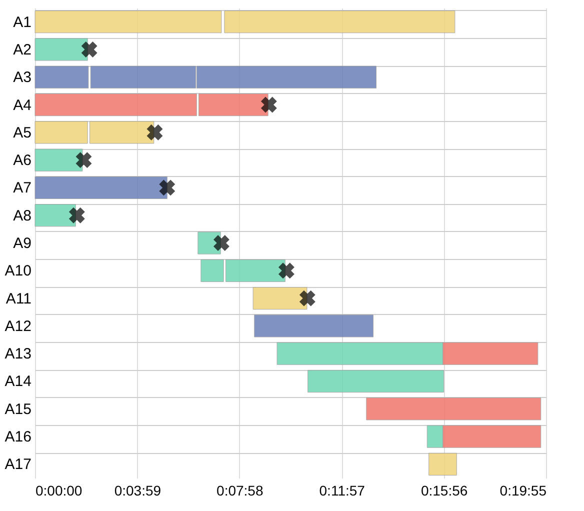 The width and height of the screenshot is (584, 511). Describe the element at coordinates (240, 490) in the screenshot. I see `x-tick-label: 0:07:58` at that location.